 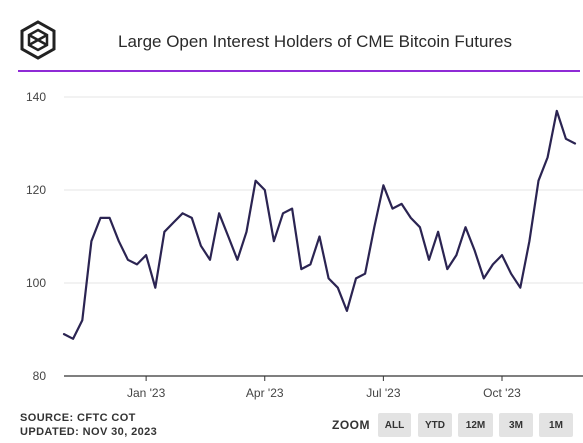 What do you see at coordinates (502, 393) in the screenshot?
I see `x-tick-label: Oct '23` at bounding box center [502, 393].